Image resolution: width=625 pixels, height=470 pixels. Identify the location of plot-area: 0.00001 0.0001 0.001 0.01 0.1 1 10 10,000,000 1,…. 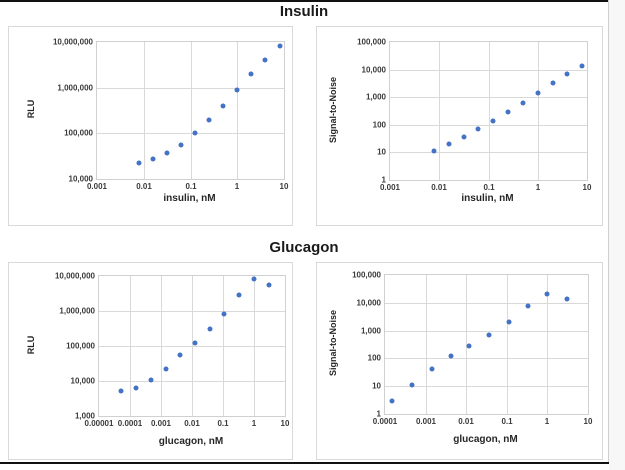
(172, 350).